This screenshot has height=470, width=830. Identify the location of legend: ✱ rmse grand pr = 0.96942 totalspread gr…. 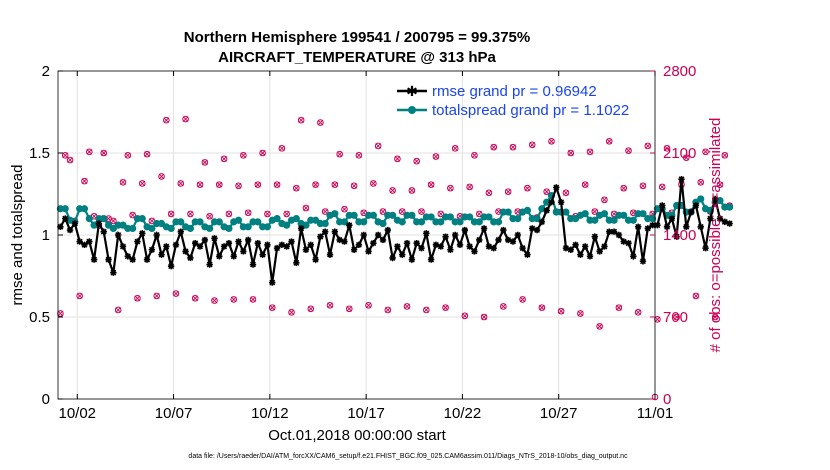
(513, 101).